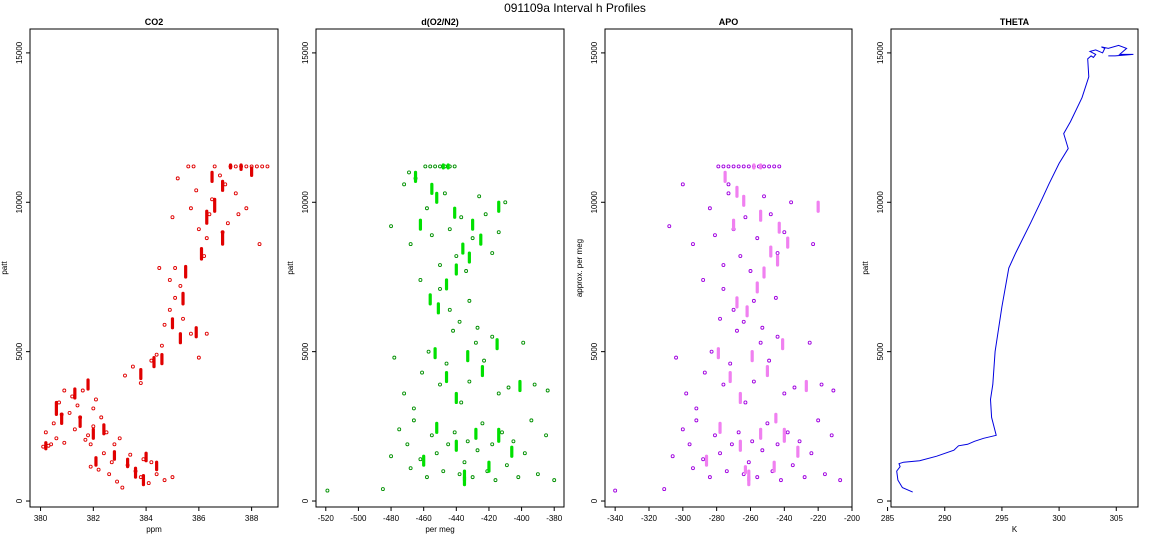 The width and height of the screenshot is (1150, 550). Describe the element at coordinates (1059, 518) in the screenshot. I see `panel-4-x-tick-label: 300` at that location.